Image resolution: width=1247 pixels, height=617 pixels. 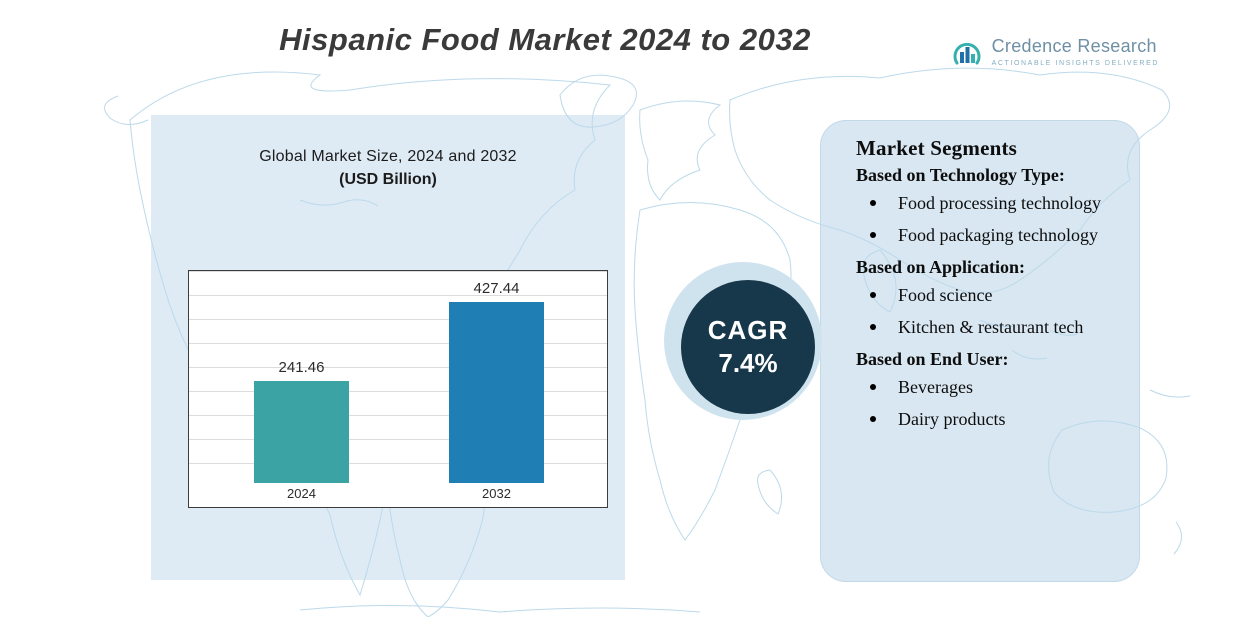 I want to click on logo-name: Credence Research, so click(x=1074, y=46).